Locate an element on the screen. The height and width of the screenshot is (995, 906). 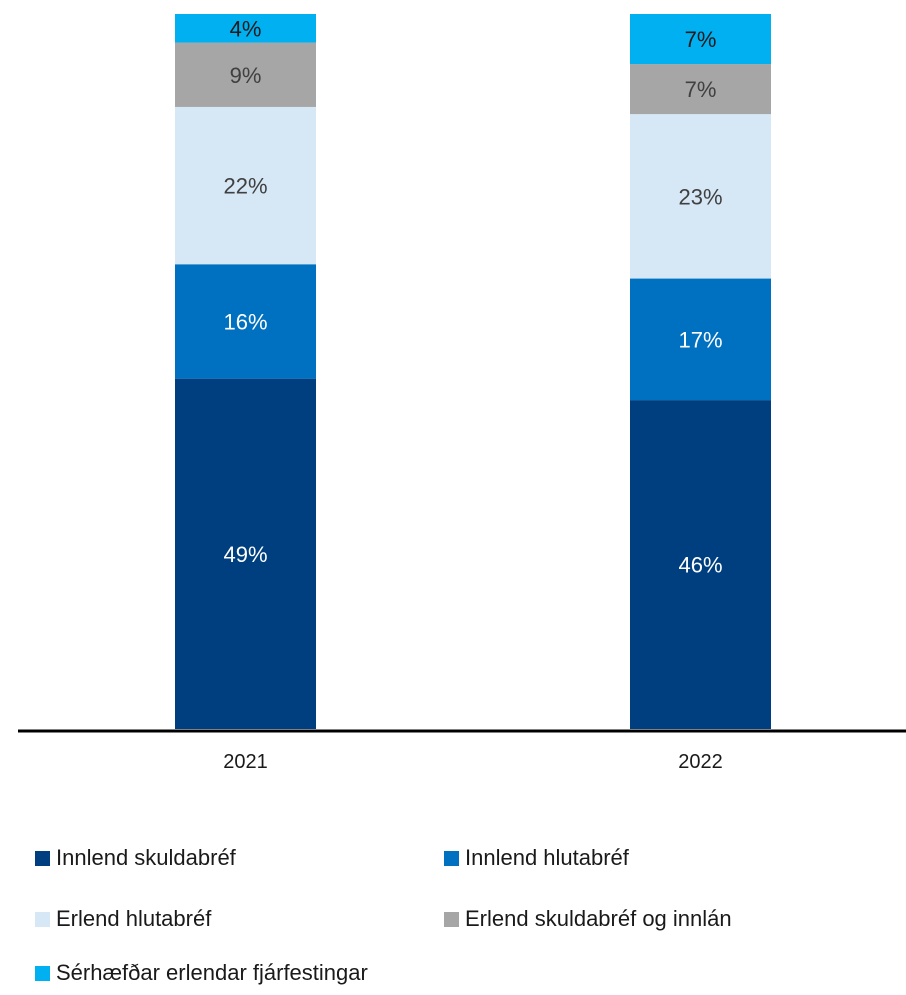
bar-segment-2021-erlend-hlutabref is located at coordinates (245, 185).